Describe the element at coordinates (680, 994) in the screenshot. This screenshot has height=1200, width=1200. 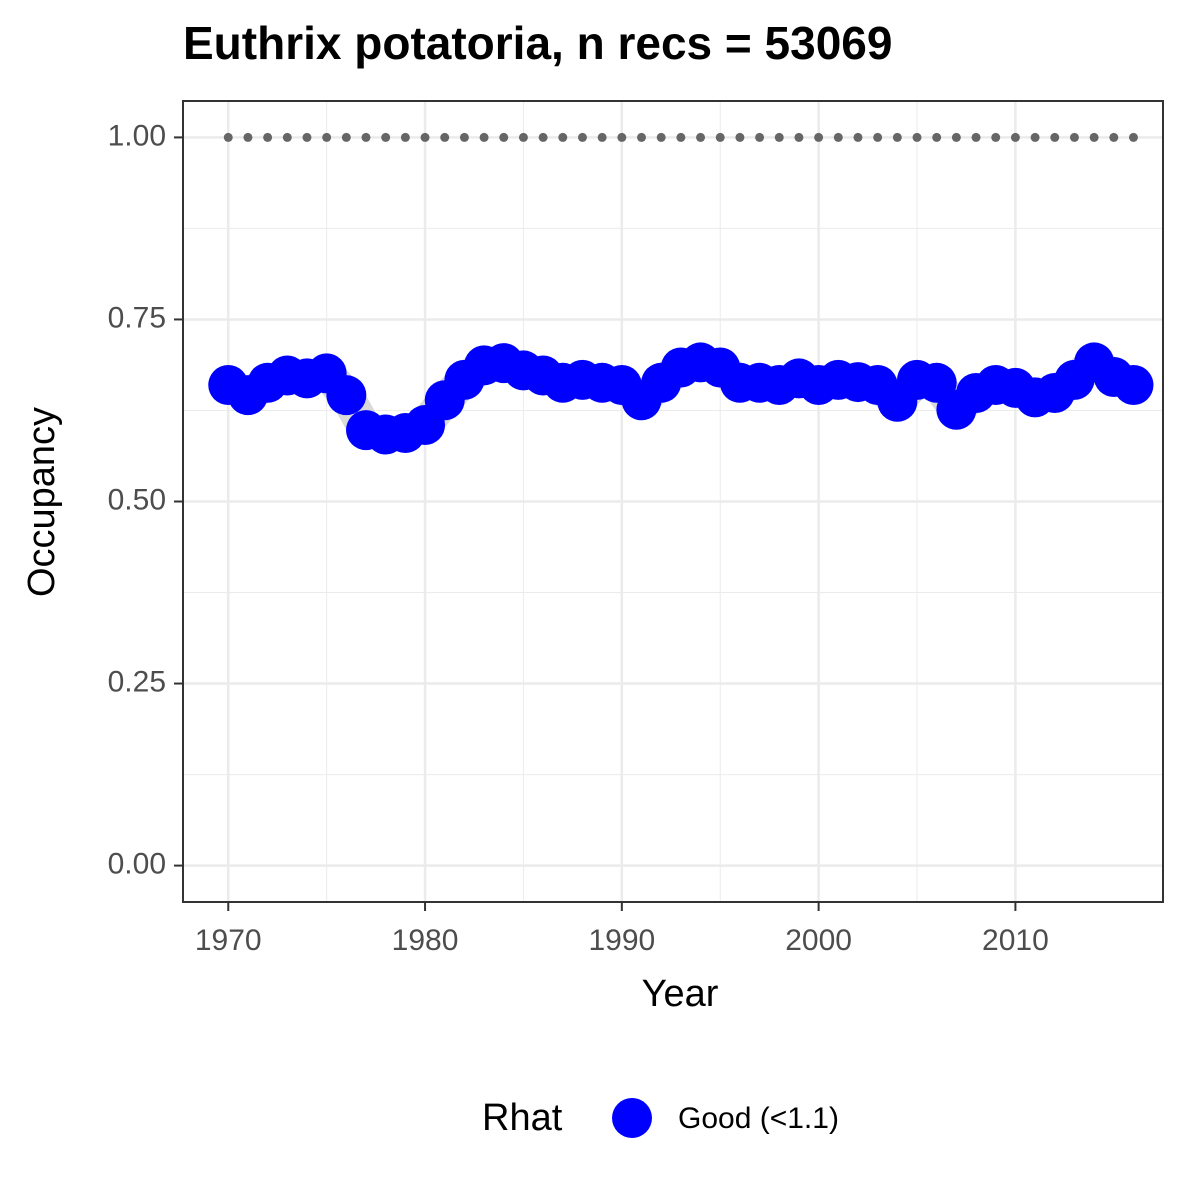
I see `x-axis-title: Year` at that location.